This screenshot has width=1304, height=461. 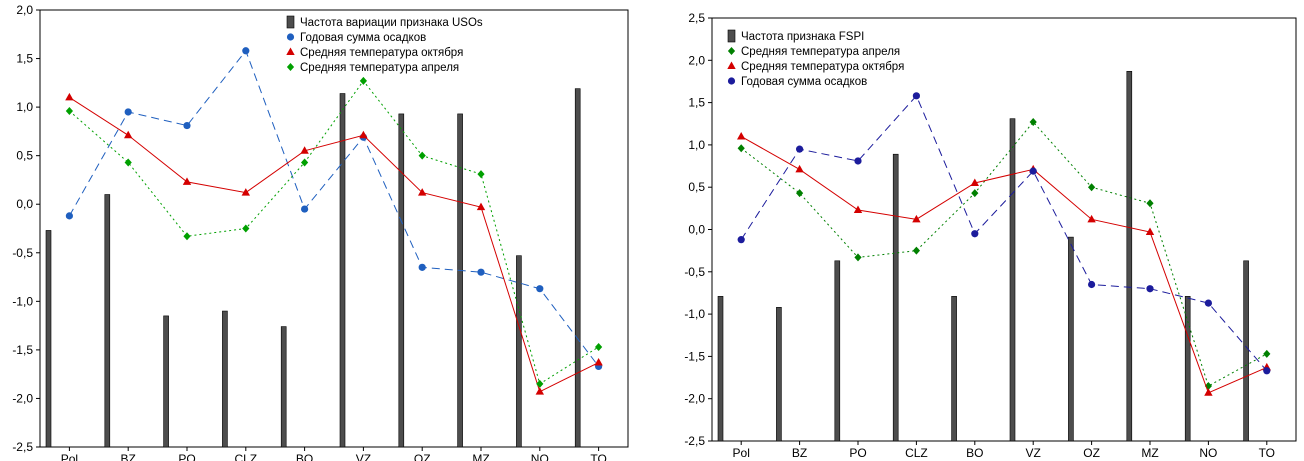 What do you see at coordinates (24, 59) in the screenshot?
I see `y-tick-label: 1,5` at bounding box center [24, 59].